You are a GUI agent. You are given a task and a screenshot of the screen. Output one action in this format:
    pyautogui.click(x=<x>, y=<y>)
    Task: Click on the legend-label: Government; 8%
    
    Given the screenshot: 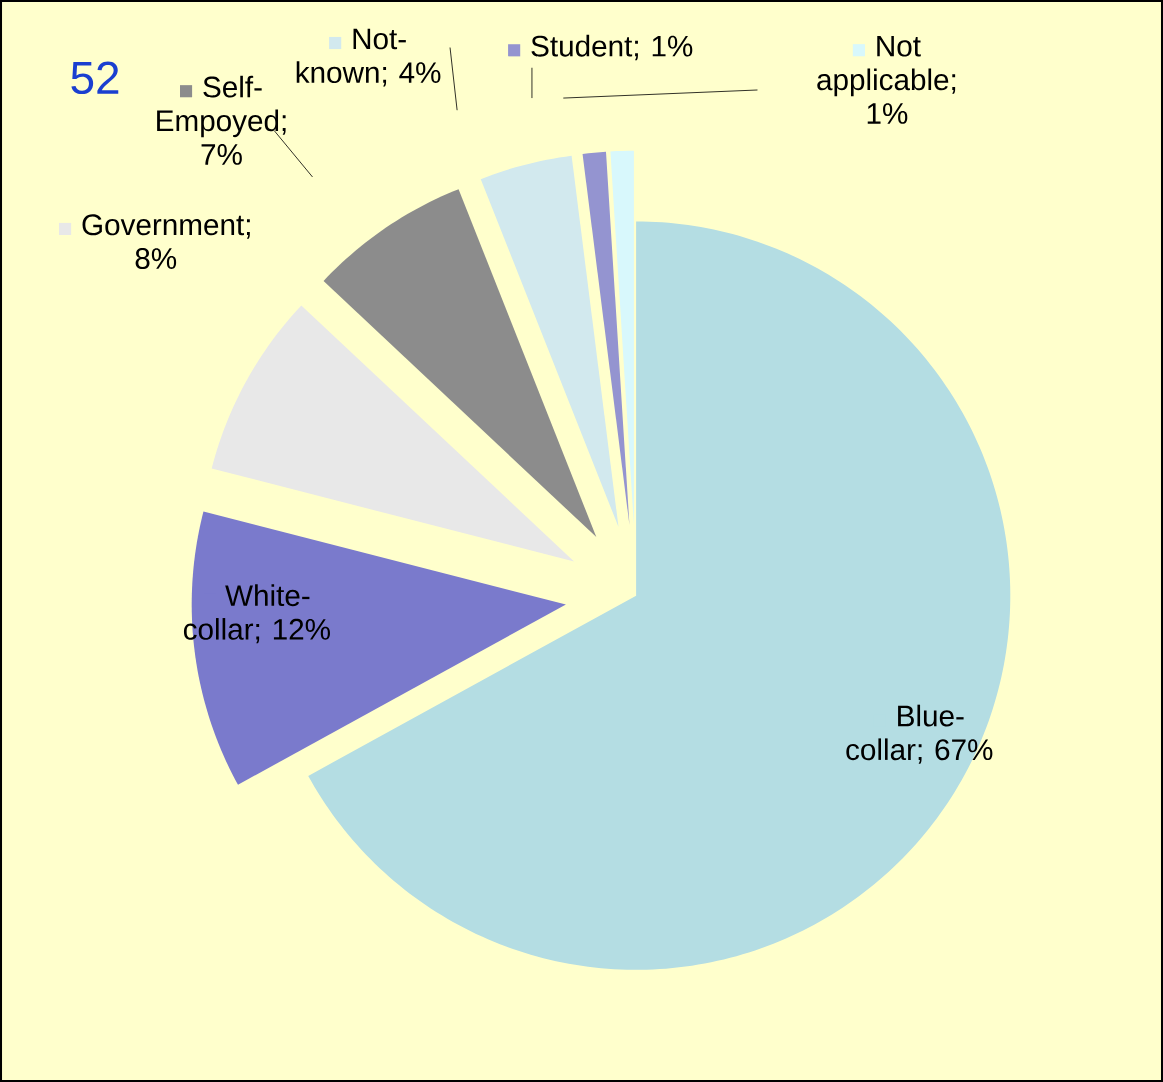 What is the action you would take?
    pyautogui.click(x=166, y=242)
    